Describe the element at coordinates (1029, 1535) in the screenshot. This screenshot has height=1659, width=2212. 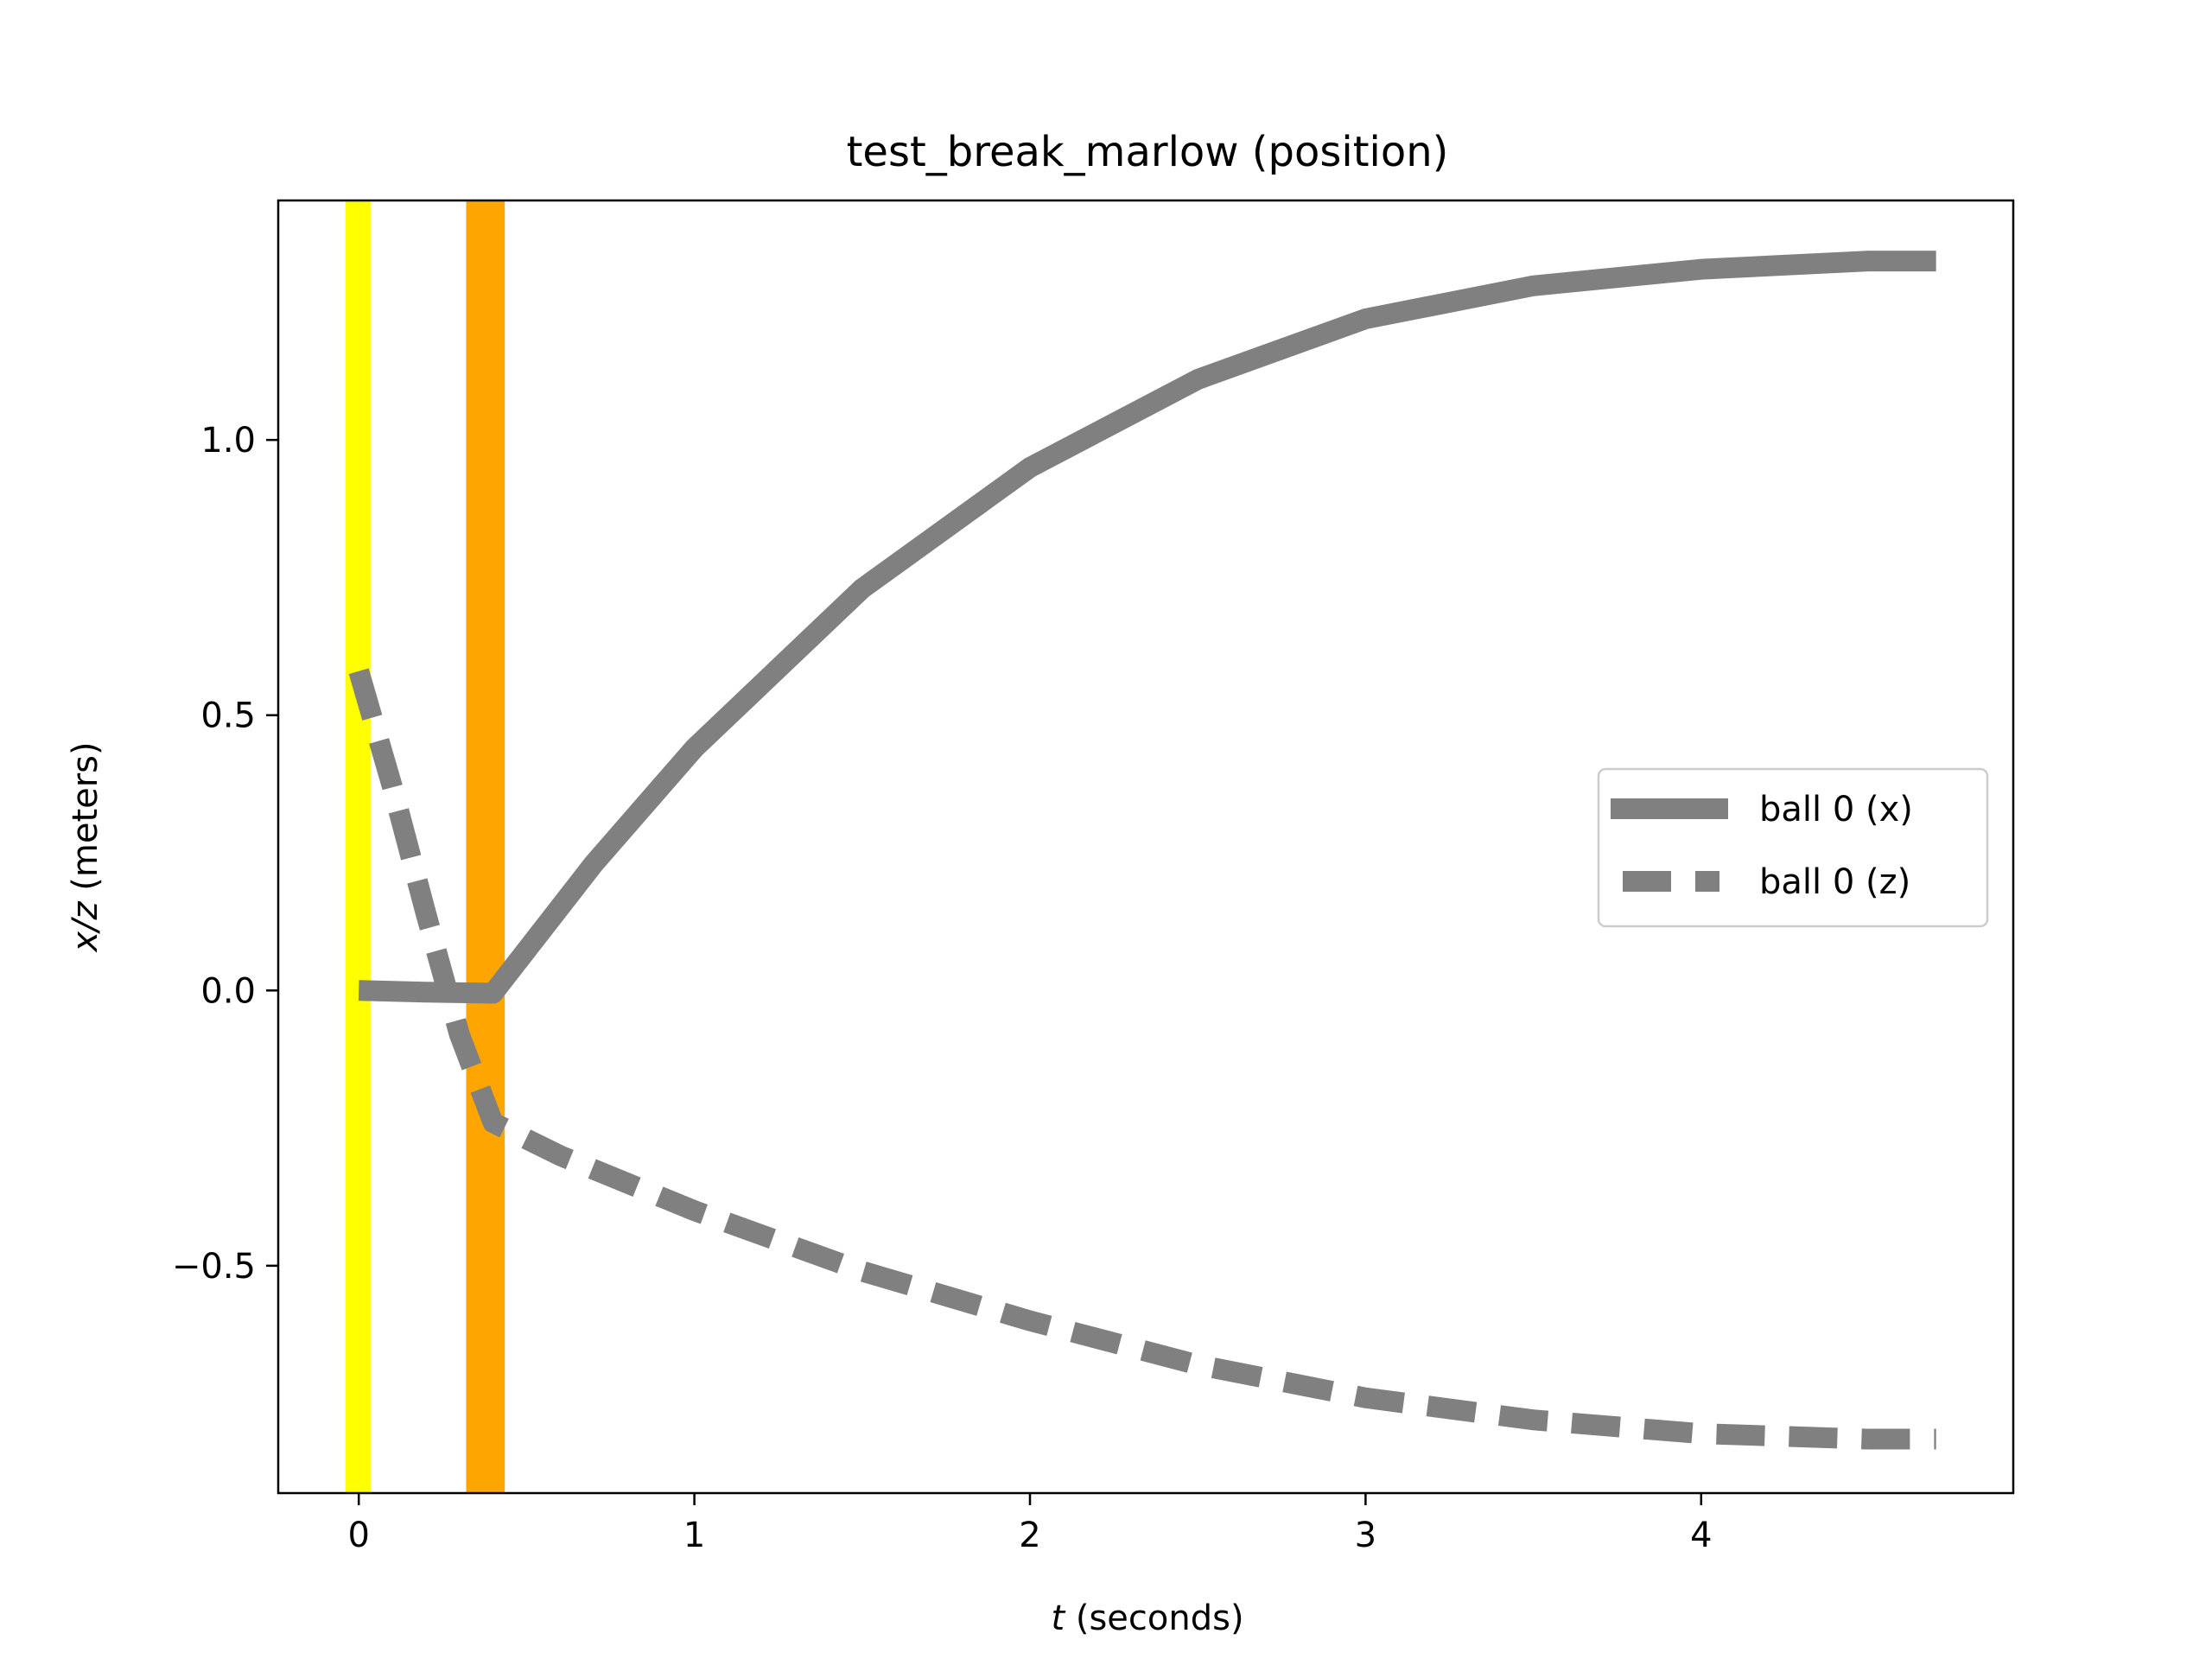
I see `x-tick-label-2: 2` at that location.